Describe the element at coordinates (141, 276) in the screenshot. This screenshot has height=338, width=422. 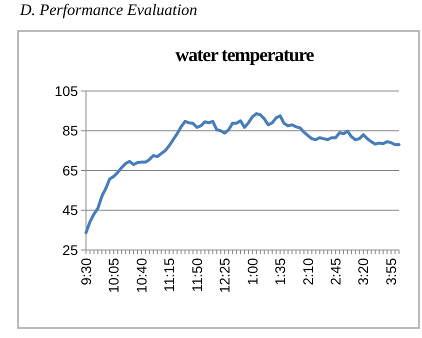
I see `x-tick-label: 10:40` at that location.